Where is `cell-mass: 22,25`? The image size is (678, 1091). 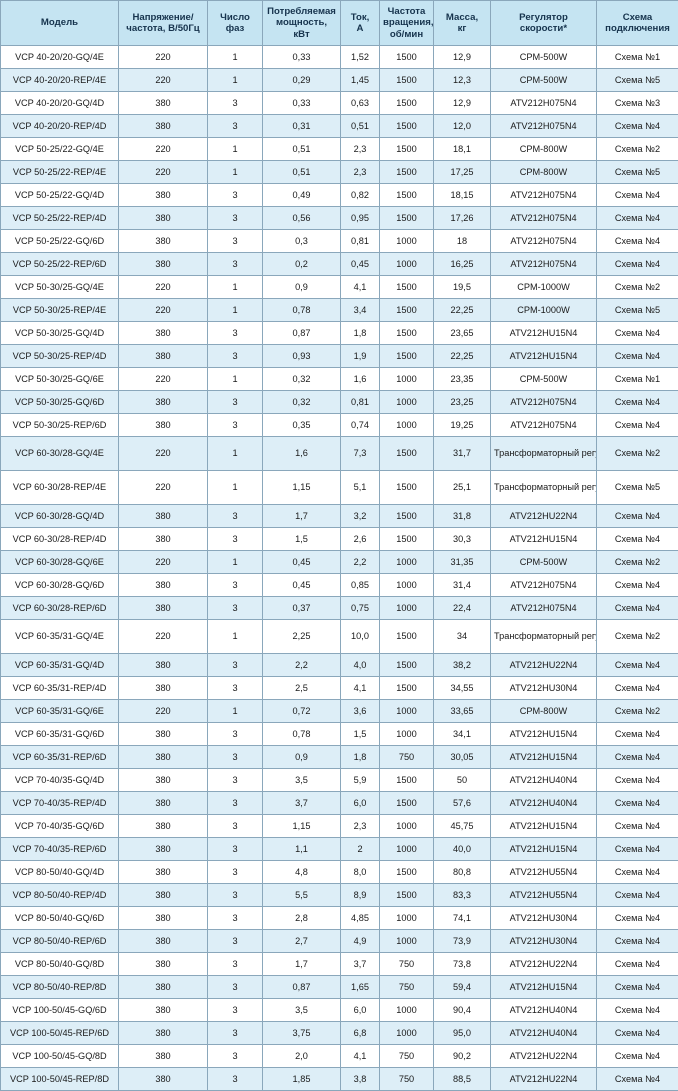 cell-mass: 22,25 is located at coordinates (462, 310).